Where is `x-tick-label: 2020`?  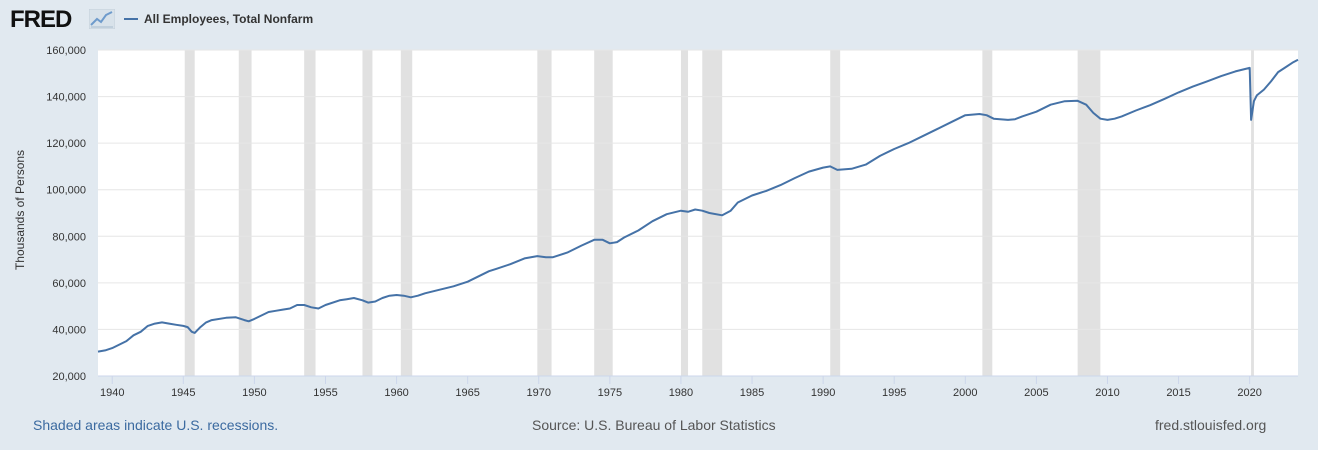 x-tick-label: 2020 is located at coordinates (1249, 393).